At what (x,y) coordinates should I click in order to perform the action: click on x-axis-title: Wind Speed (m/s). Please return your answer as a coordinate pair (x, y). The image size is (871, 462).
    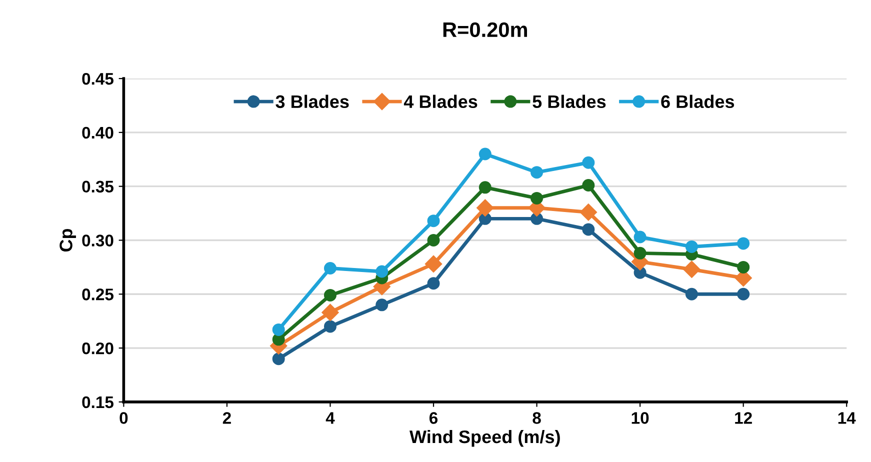
    Looking at the image, I should click on (485, 438).